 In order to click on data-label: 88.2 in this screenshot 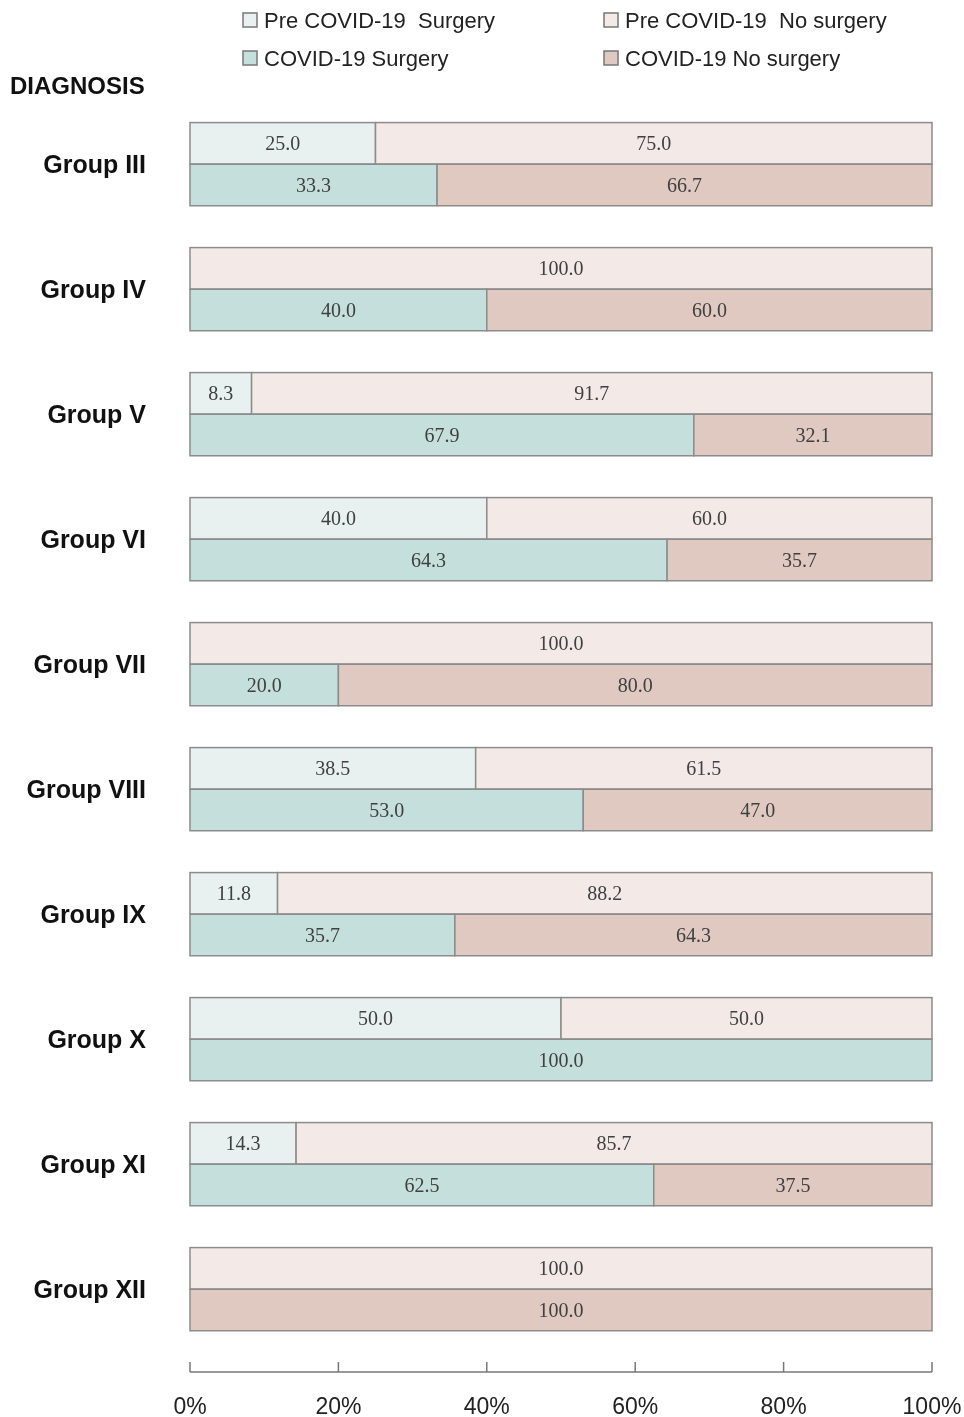, I will do `click(605, 893)`.